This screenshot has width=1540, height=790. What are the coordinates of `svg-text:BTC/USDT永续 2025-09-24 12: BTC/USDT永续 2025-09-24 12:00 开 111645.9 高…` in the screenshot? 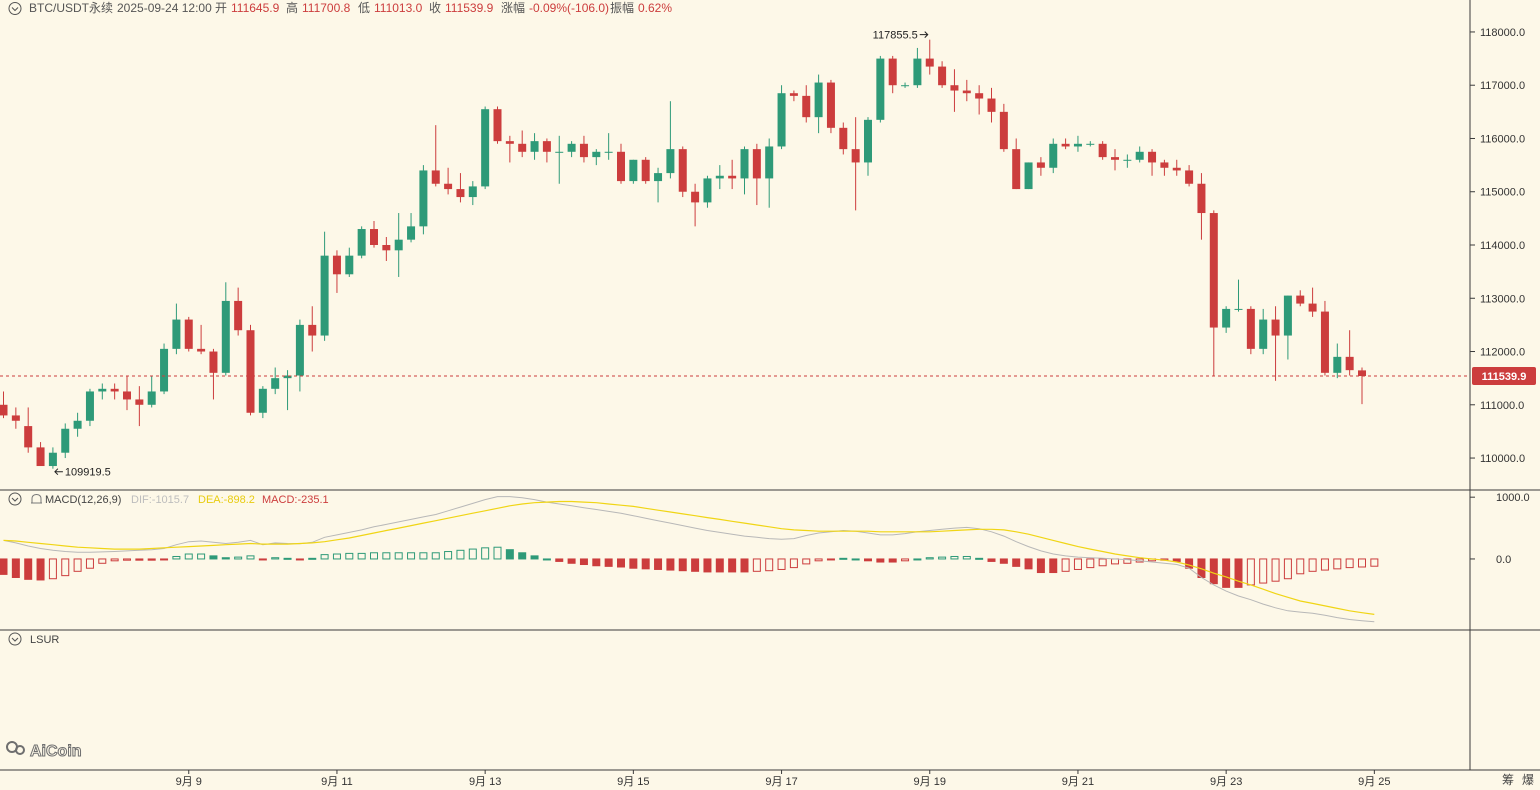 It's located at (350, 7).